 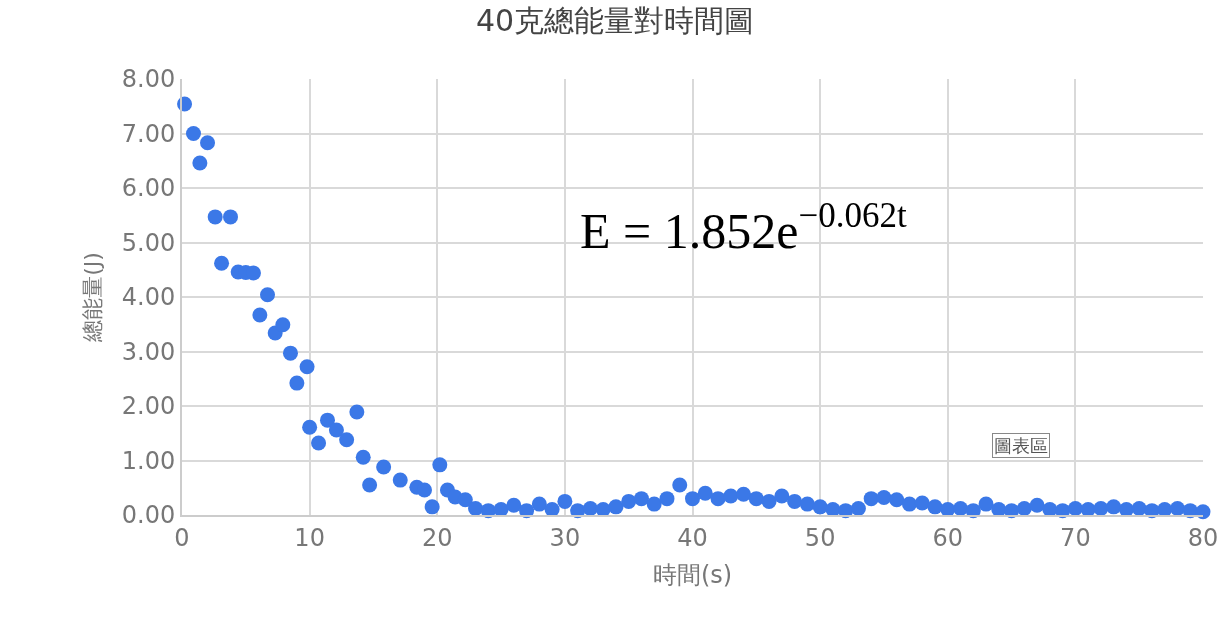 I want to click on annotation: E = 1.852e$^{−0.062t}$, so click(x=743, y=227).